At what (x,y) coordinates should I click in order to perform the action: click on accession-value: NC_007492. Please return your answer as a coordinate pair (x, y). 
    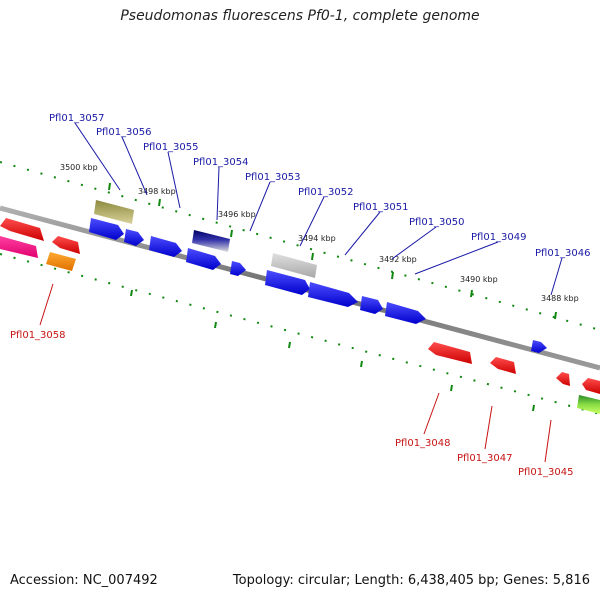
    Looking at the image, I should click on (120, 580).